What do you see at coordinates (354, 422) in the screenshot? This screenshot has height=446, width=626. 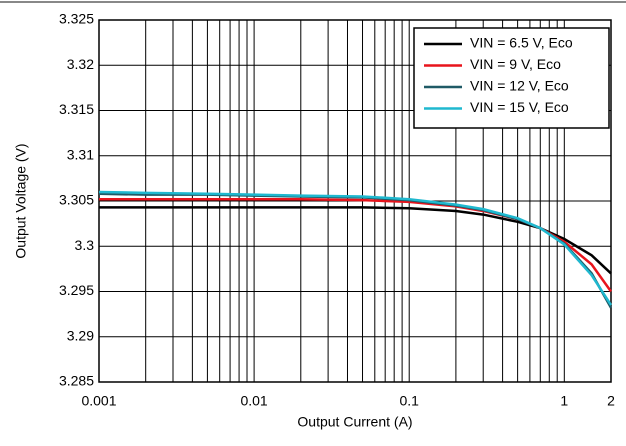 I see `x-axis-label: Output Current (A)` at bounding box center [354, 422].